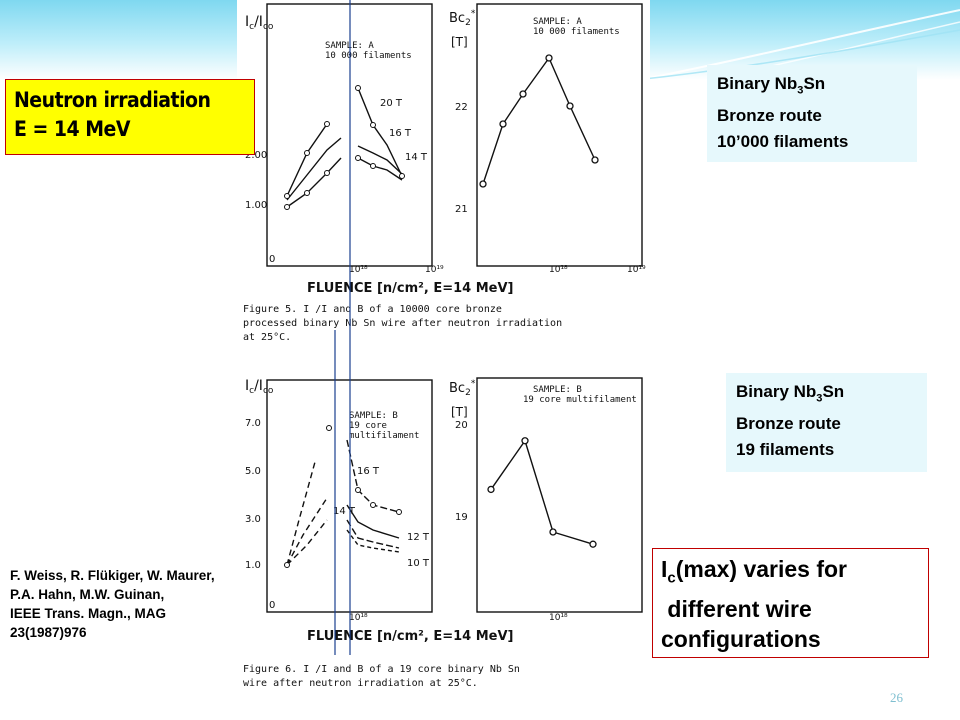 The height and width of the screenshot is (720, 960). I want to click on fig5-right-sample-desc: 10 000 filaments, so click(576, 32).